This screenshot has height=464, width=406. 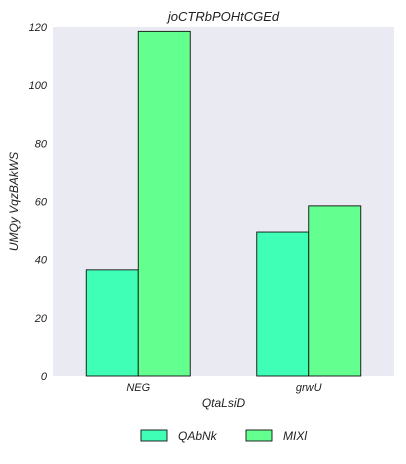 What do you see at coordinates (335, 291) in the screenshot?
I see `bar-MIXl-grwU` at bounding box center [335, 291].